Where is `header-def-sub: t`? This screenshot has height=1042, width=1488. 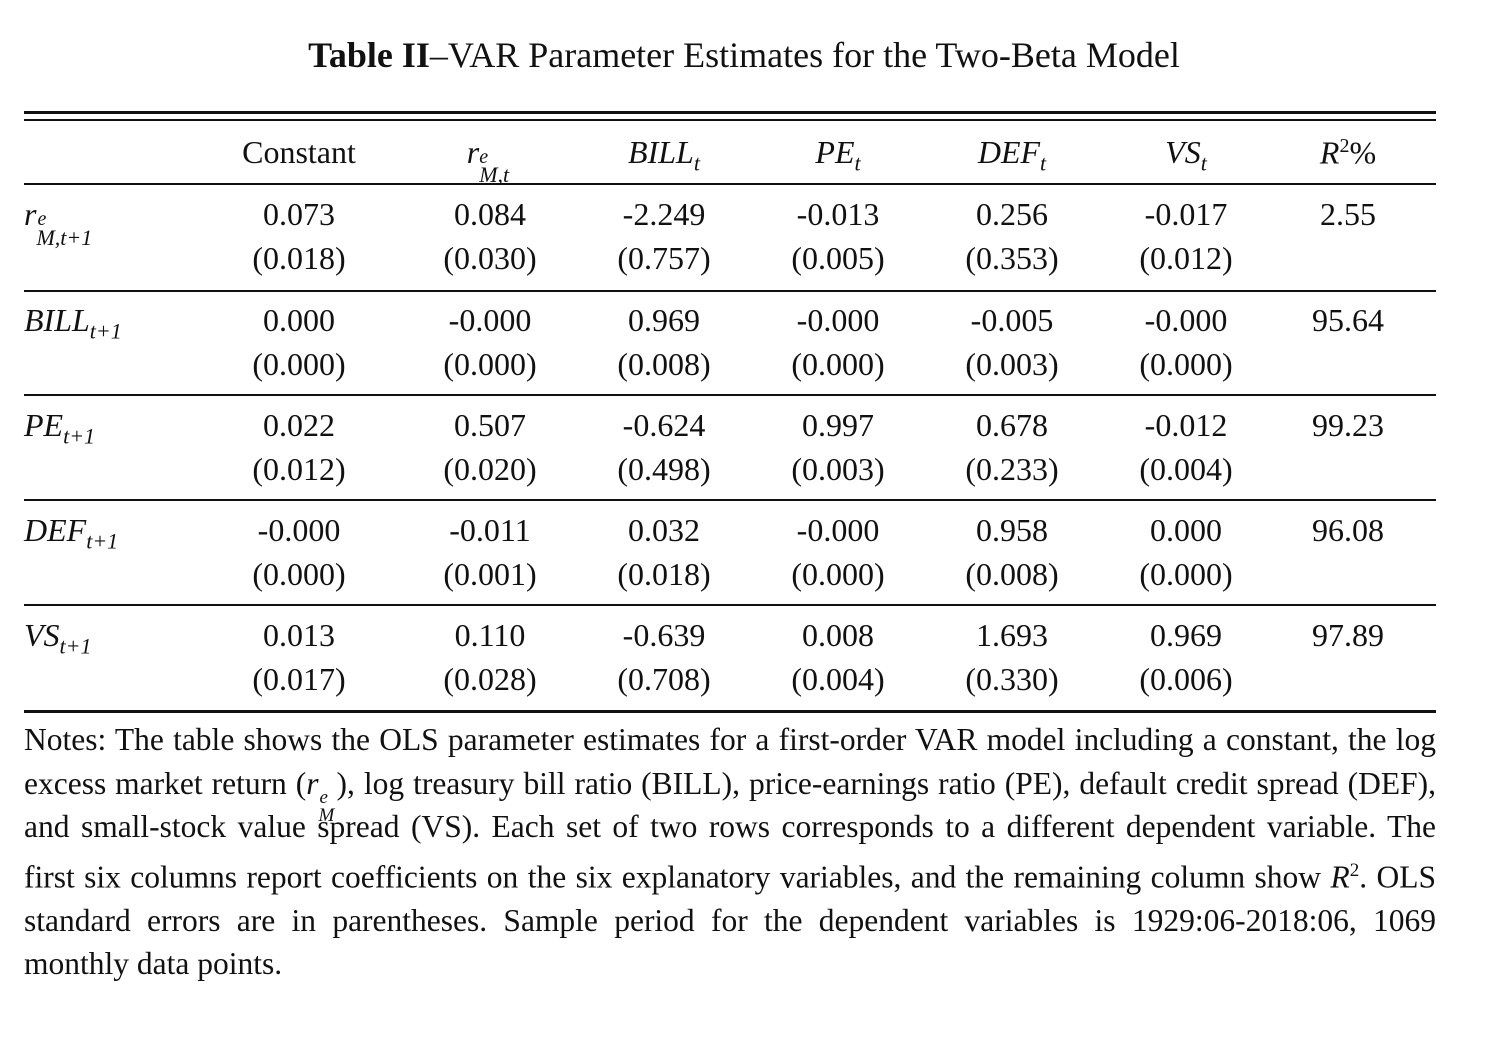
header-def-sub: t is located at coordinates (1043, 163).